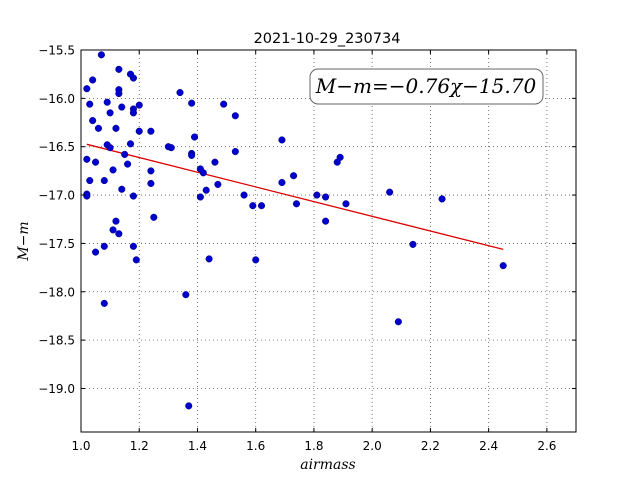  What do you see at coordinates (56, 292) in the screenshot?
I see `y-tick-label: −18.0` at bounding box center [56, 292].